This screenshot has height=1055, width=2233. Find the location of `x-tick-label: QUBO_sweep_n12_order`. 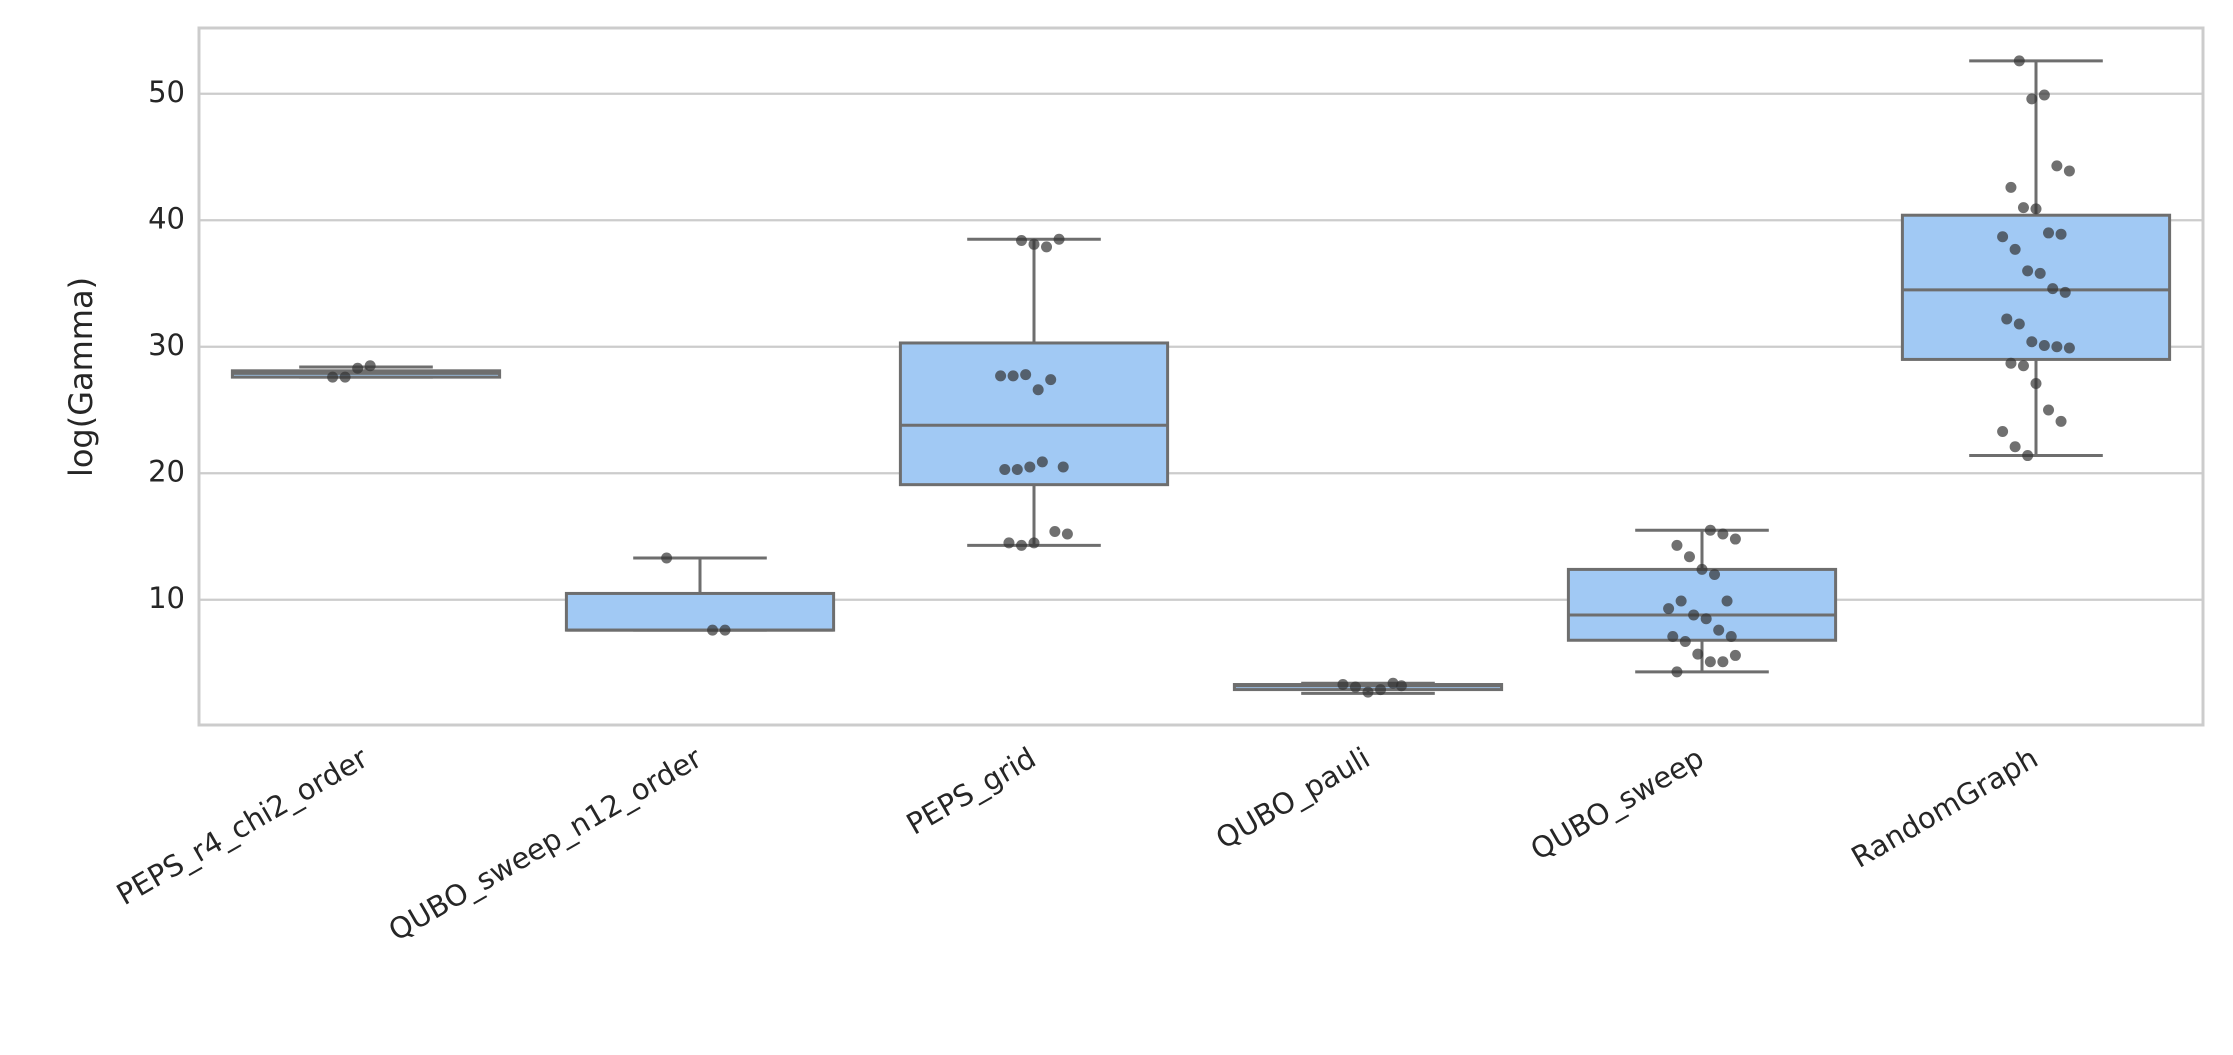

x-tick-label: QUBO_sweep_n12_order is located at coordinates (545, 844).